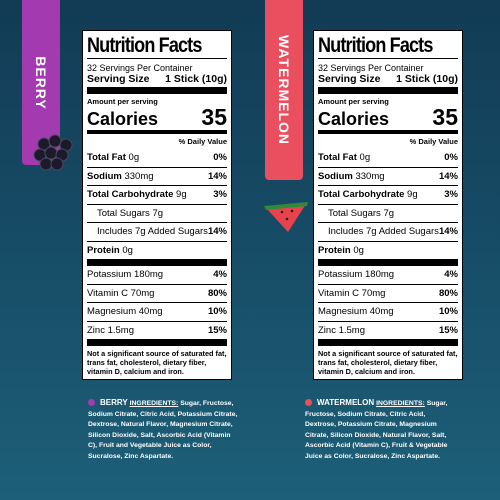 The width and height of the screenshot is (500, 500). I want to click on nutrient: Zinc 1.5mg, so click(110, 331).